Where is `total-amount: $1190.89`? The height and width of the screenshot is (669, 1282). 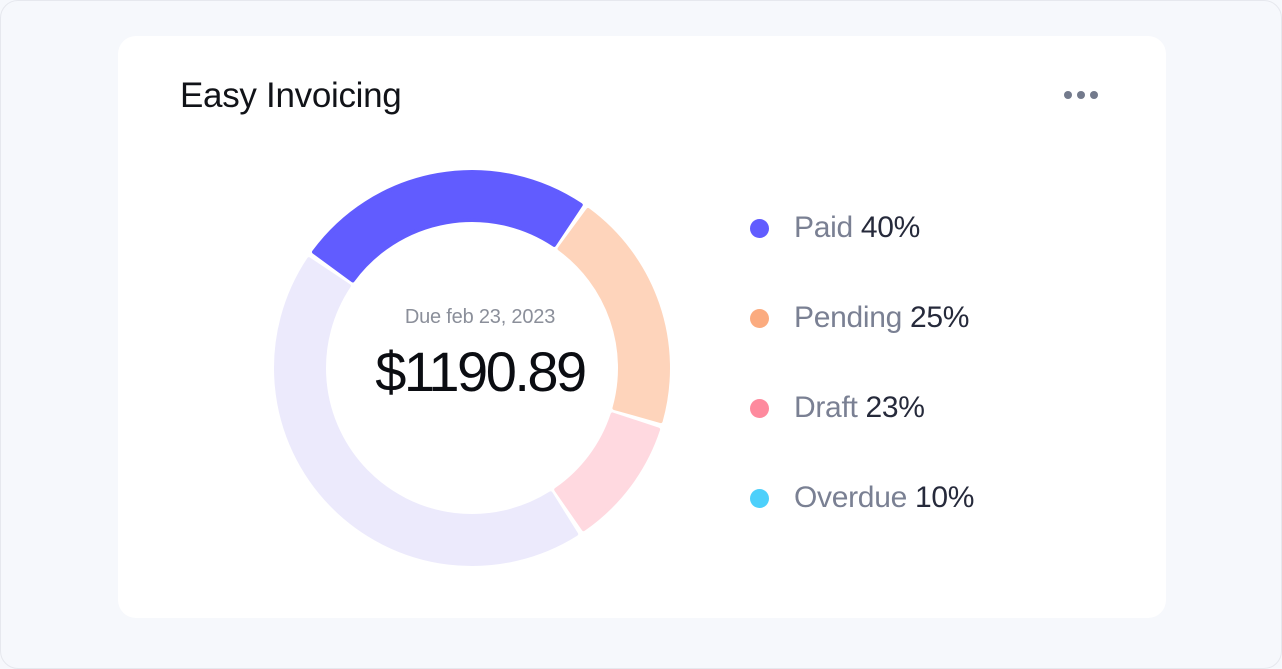
total-amount: $1190.89 is located at coordinates (481, 371).